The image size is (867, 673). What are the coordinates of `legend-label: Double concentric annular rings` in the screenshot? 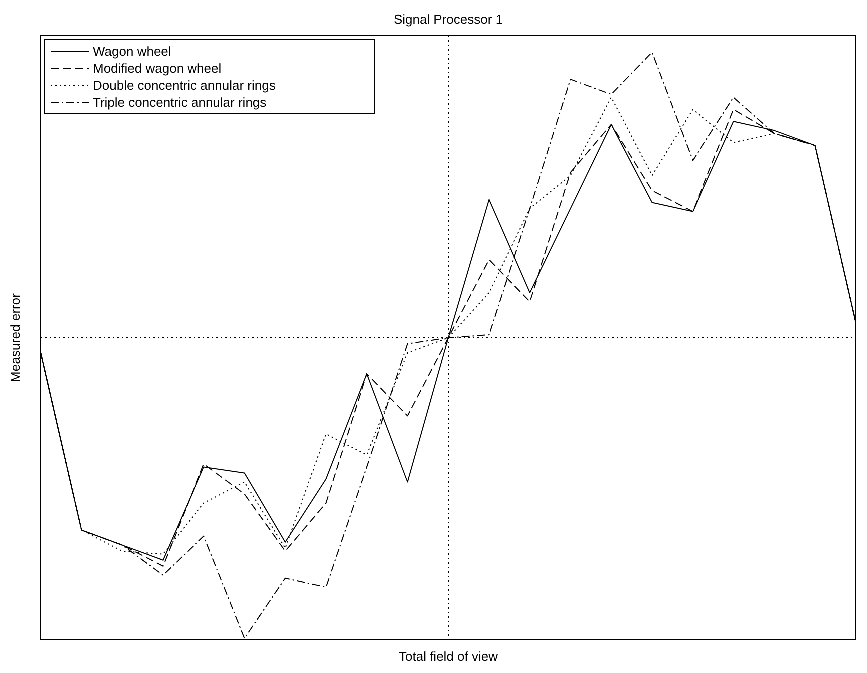 It's located at (184, 85).